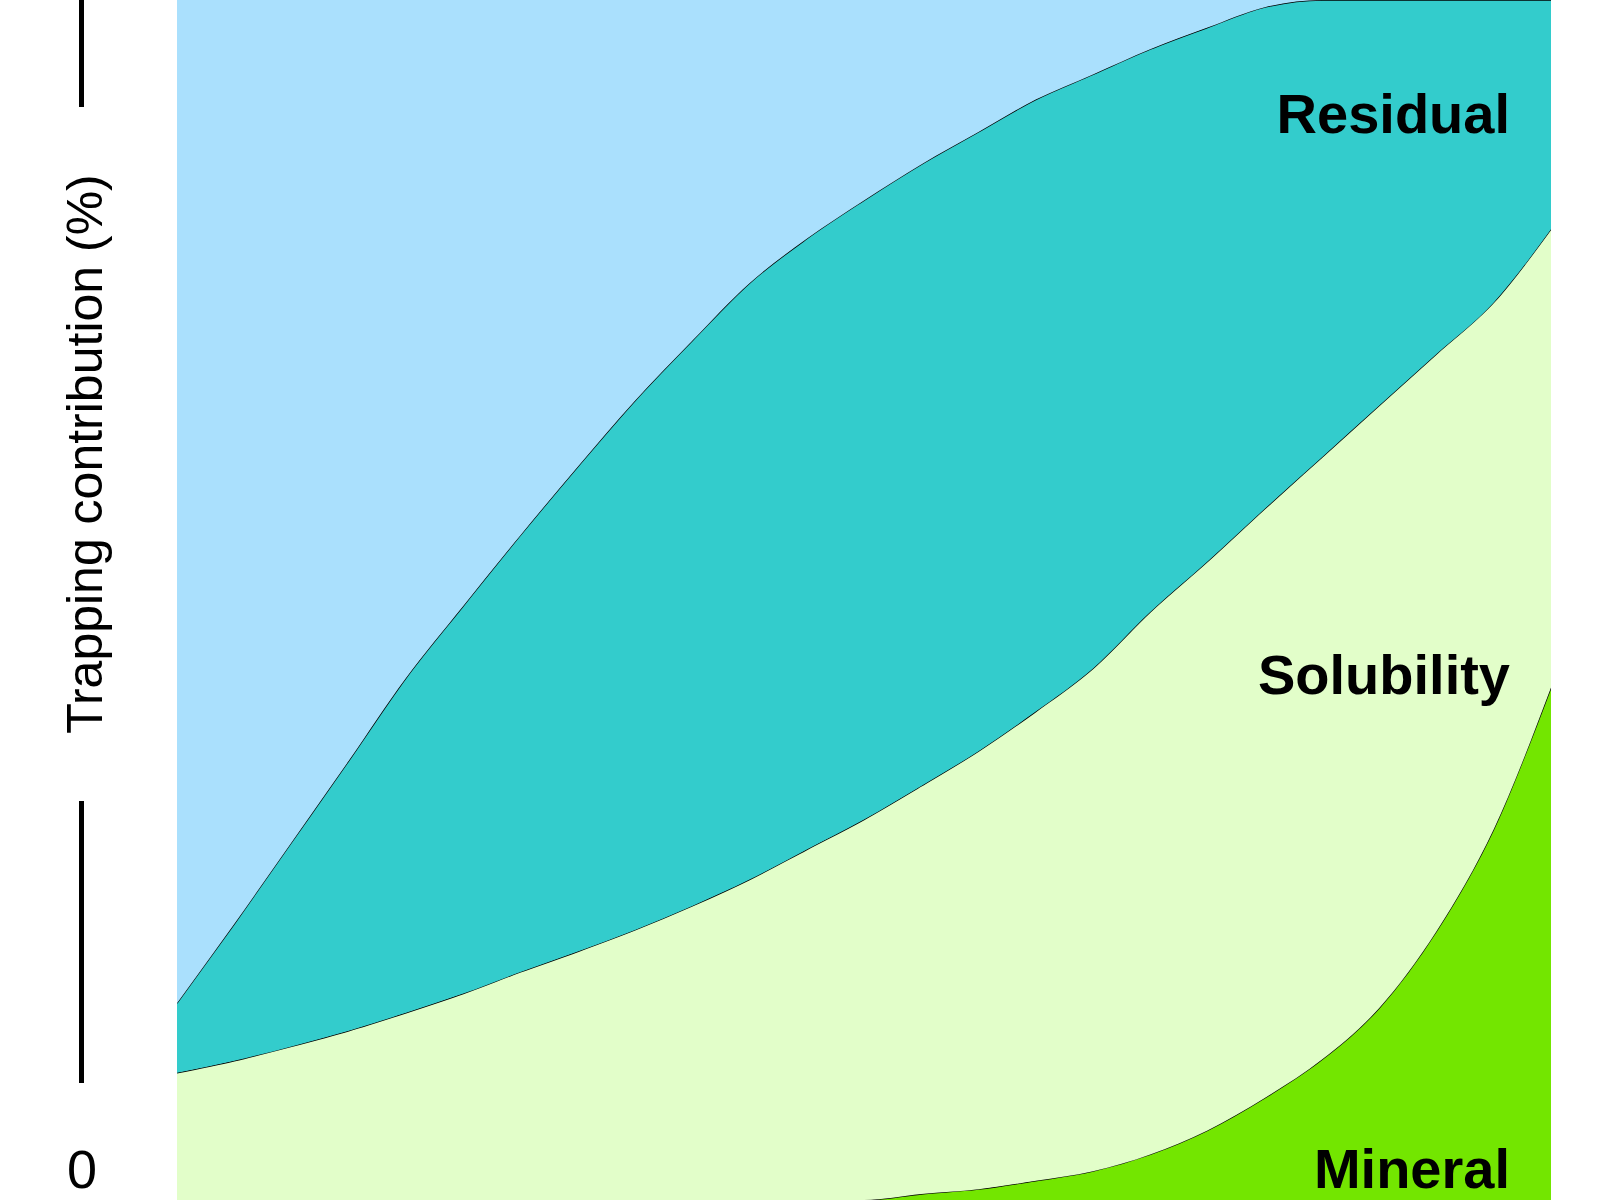 The height and width of the screenshot is (1200, 1600). I want to click on series-label: Mineral, so click(1411, 1168).